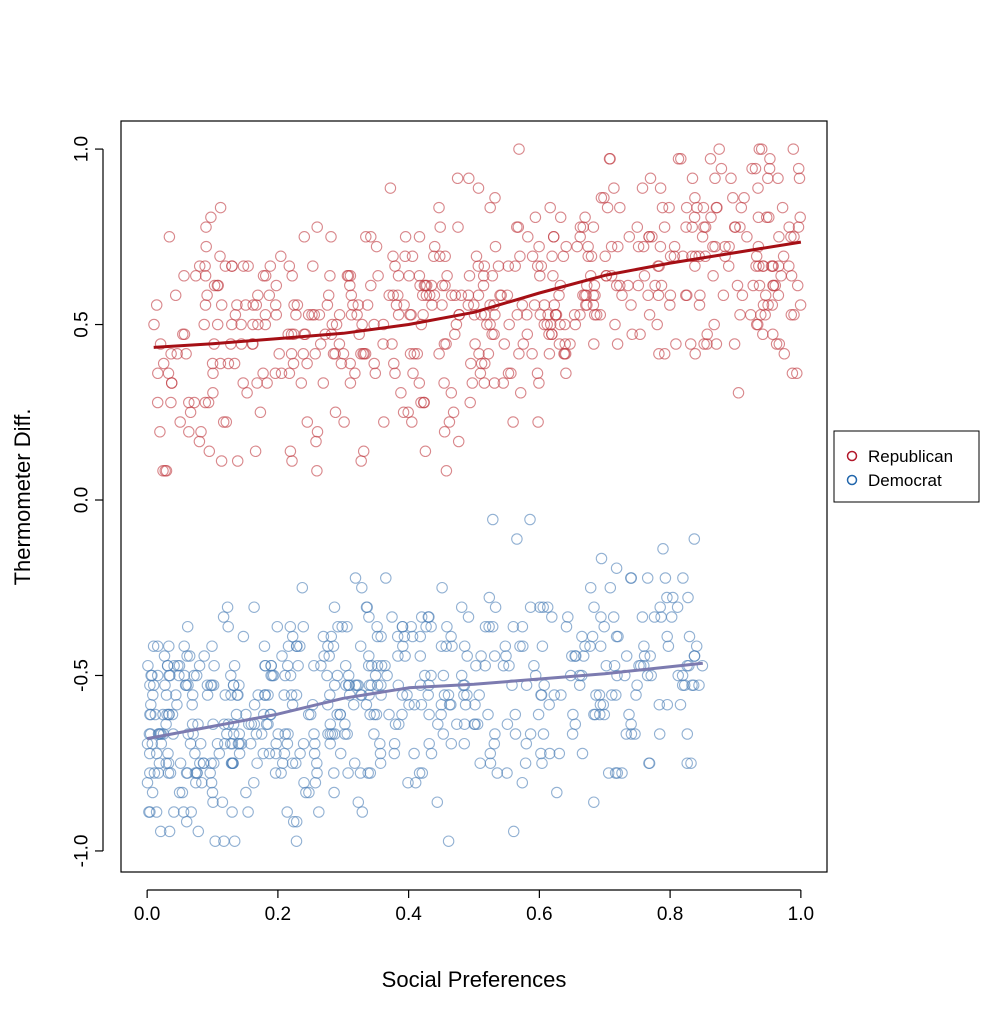 The image size is (998, 1024). Describe the element at coordinates (82, 500) in the screenshot. I see `y-tick-label: 0.0` at that location.